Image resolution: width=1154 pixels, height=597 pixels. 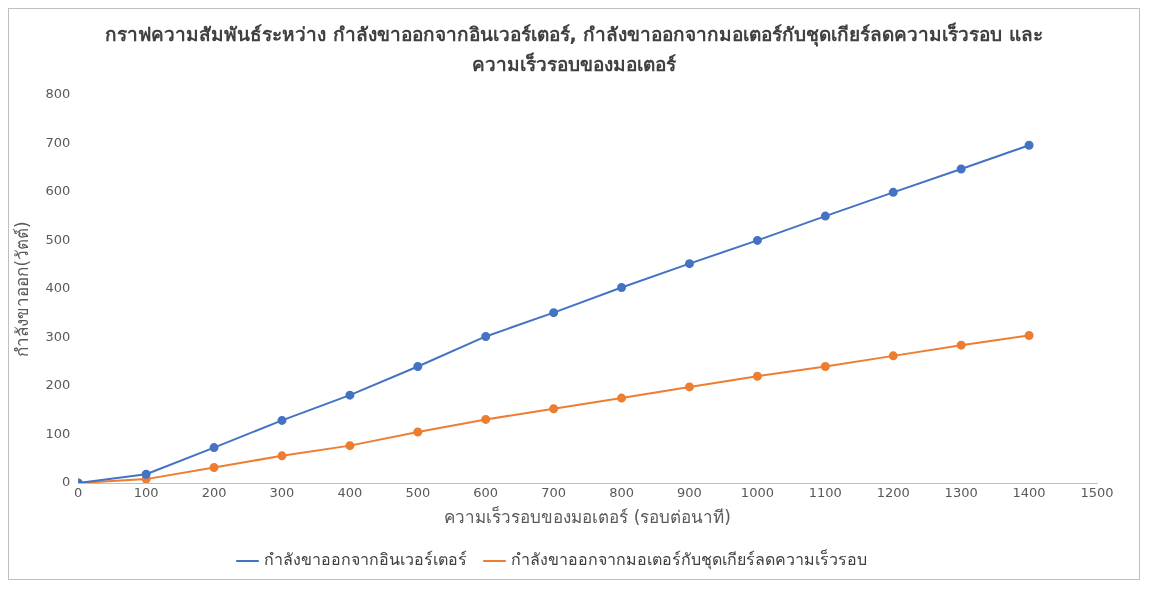 I want to click on y-tick-label: 700, so click(x=58, y=142).